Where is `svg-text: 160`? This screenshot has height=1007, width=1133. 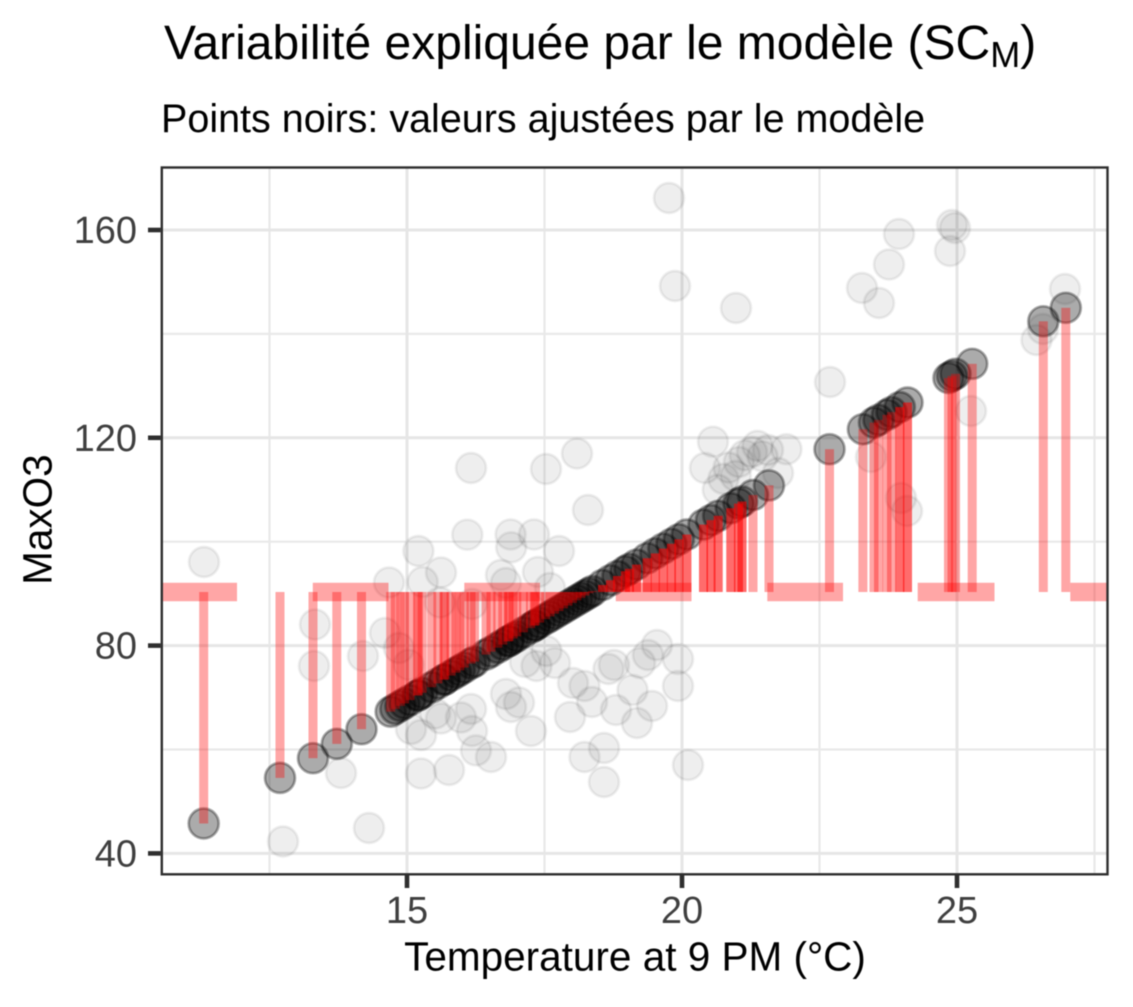 svg-text: 160 is located at coordinates (105, 231).